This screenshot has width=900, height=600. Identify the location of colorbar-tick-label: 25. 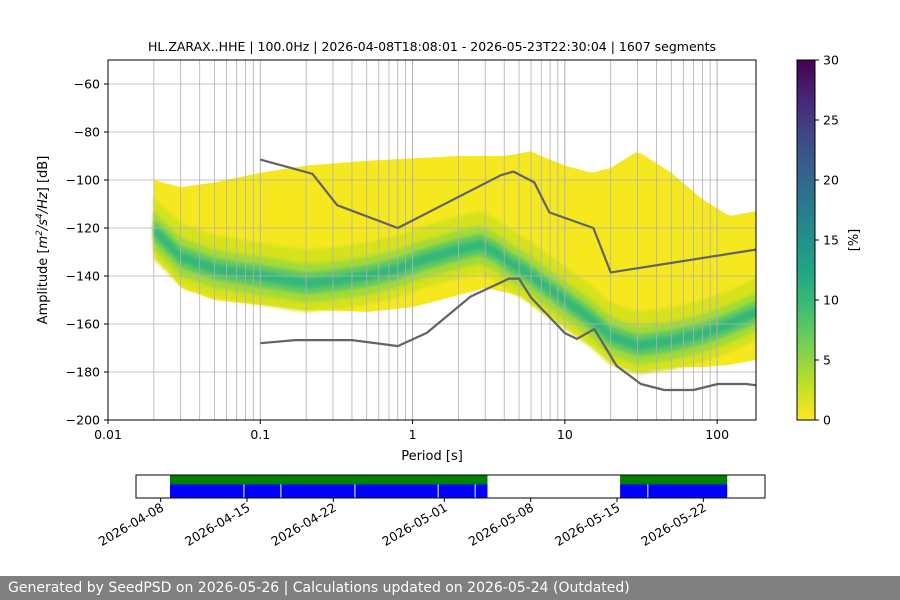
(831, 120).